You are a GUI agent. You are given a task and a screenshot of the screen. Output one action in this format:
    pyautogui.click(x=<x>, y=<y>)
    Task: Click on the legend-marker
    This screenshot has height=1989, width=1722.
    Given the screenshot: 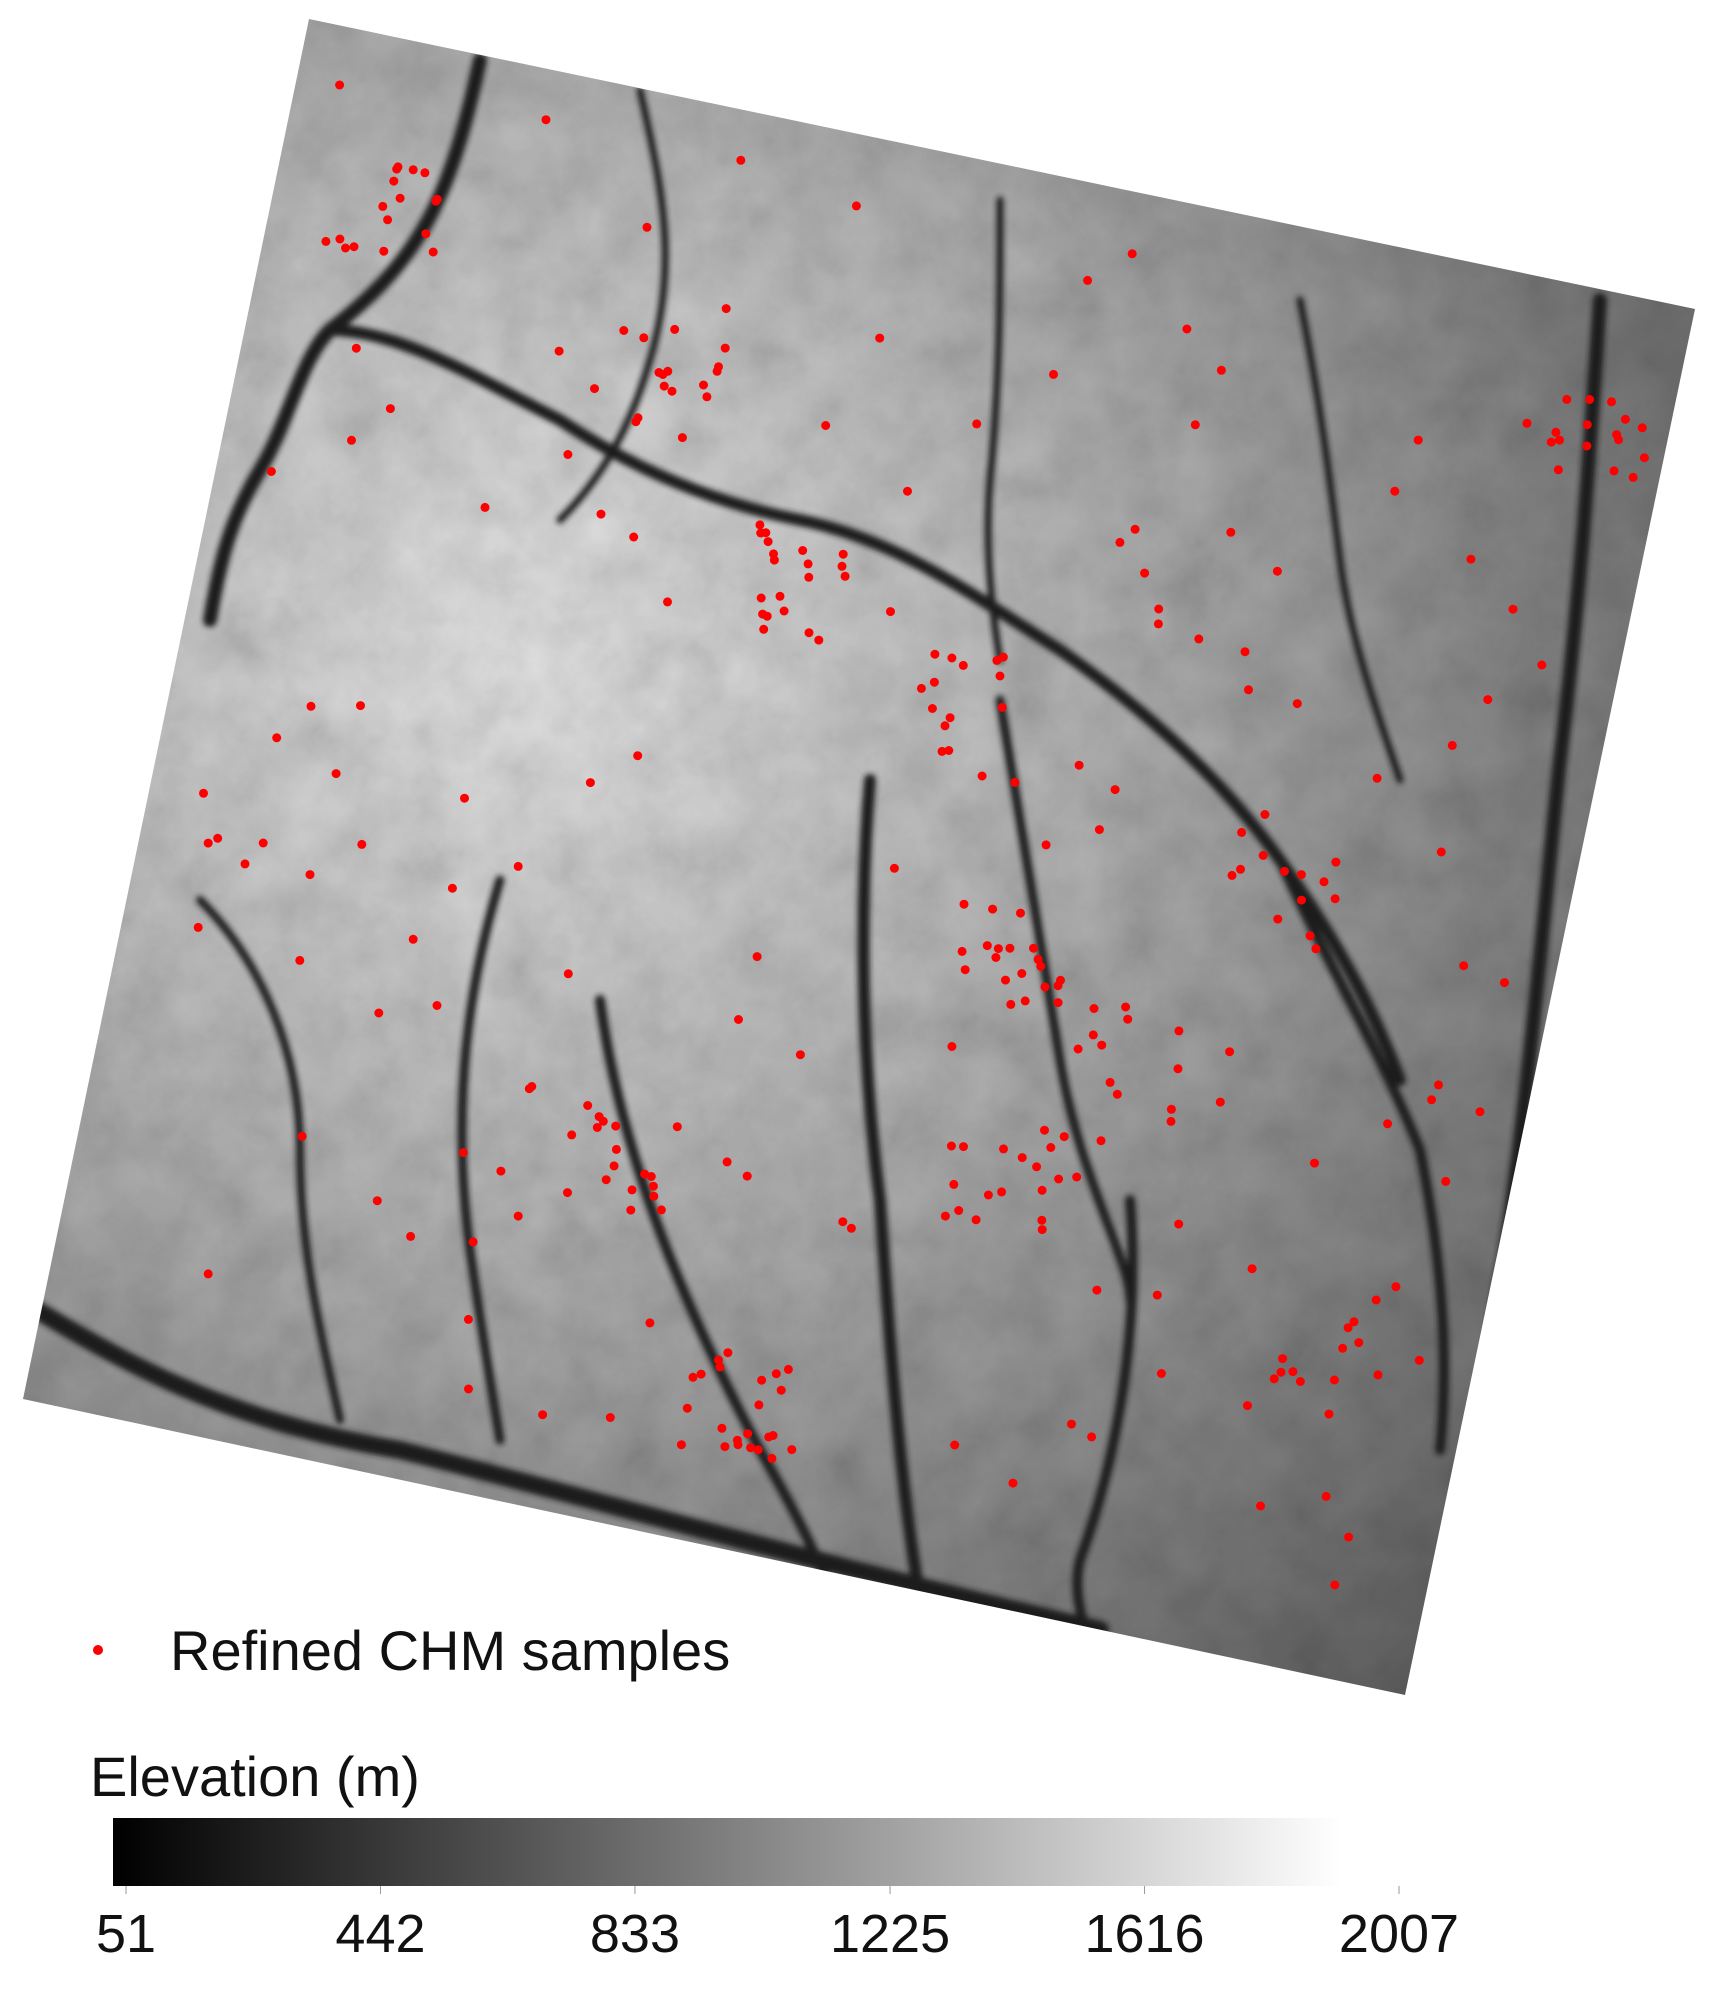 What is the action you would take?
    pyautogui.click(x=98, y=1650)
    